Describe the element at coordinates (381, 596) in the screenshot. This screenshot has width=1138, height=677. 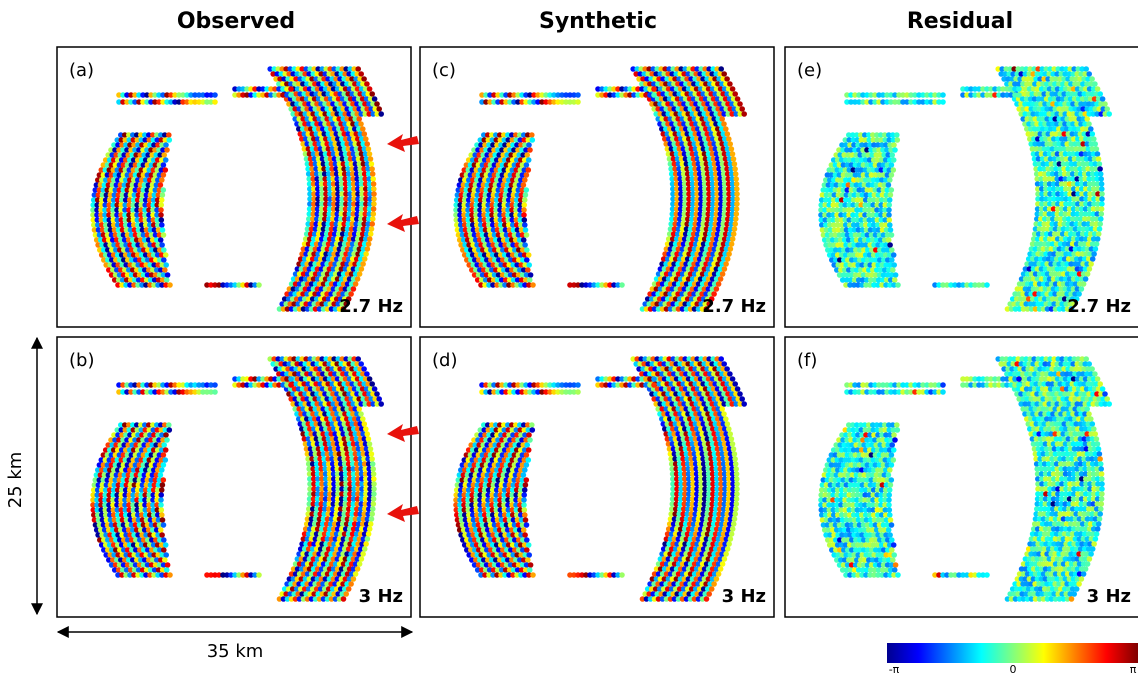
I see `frequency-label: 3 Hz` at that location.